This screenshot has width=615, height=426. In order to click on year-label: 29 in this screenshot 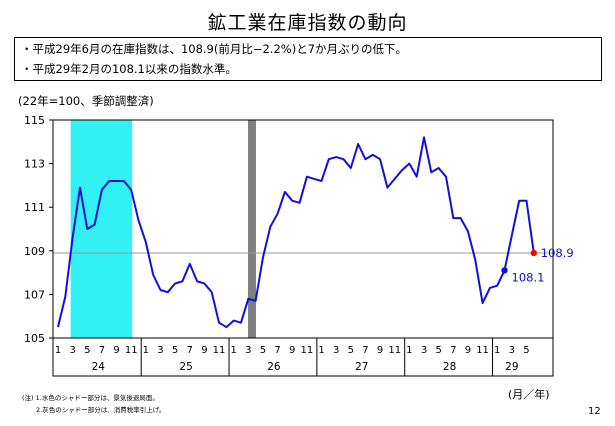, I will do `click(511, 367)`.